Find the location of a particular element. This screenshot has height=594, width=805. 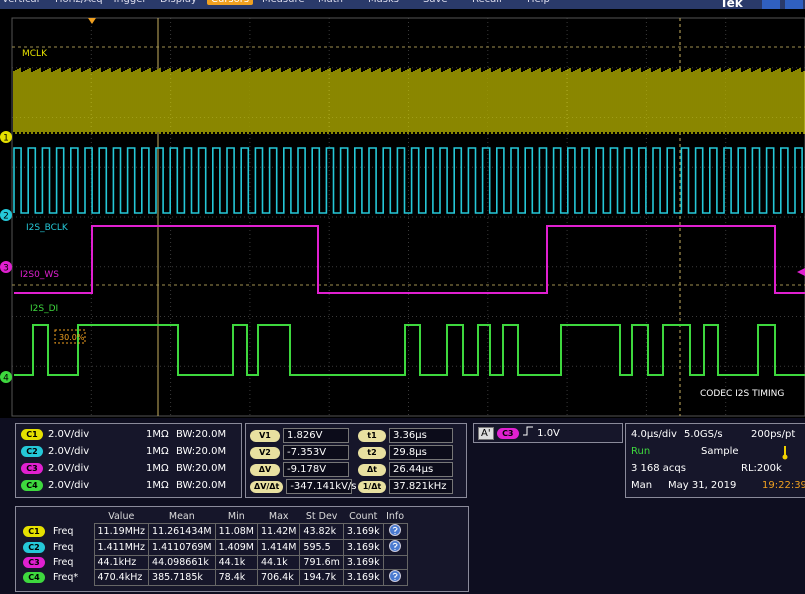

menu-item: Masks is located at coordinates (383, 2).